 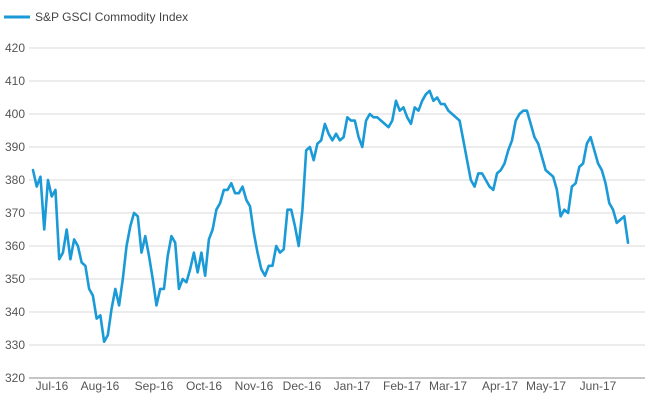 What do you see at coordinates (598, 386) in the screenshot?
I see `x-tick-label: Jun-17` at bounding box center [598, 386].